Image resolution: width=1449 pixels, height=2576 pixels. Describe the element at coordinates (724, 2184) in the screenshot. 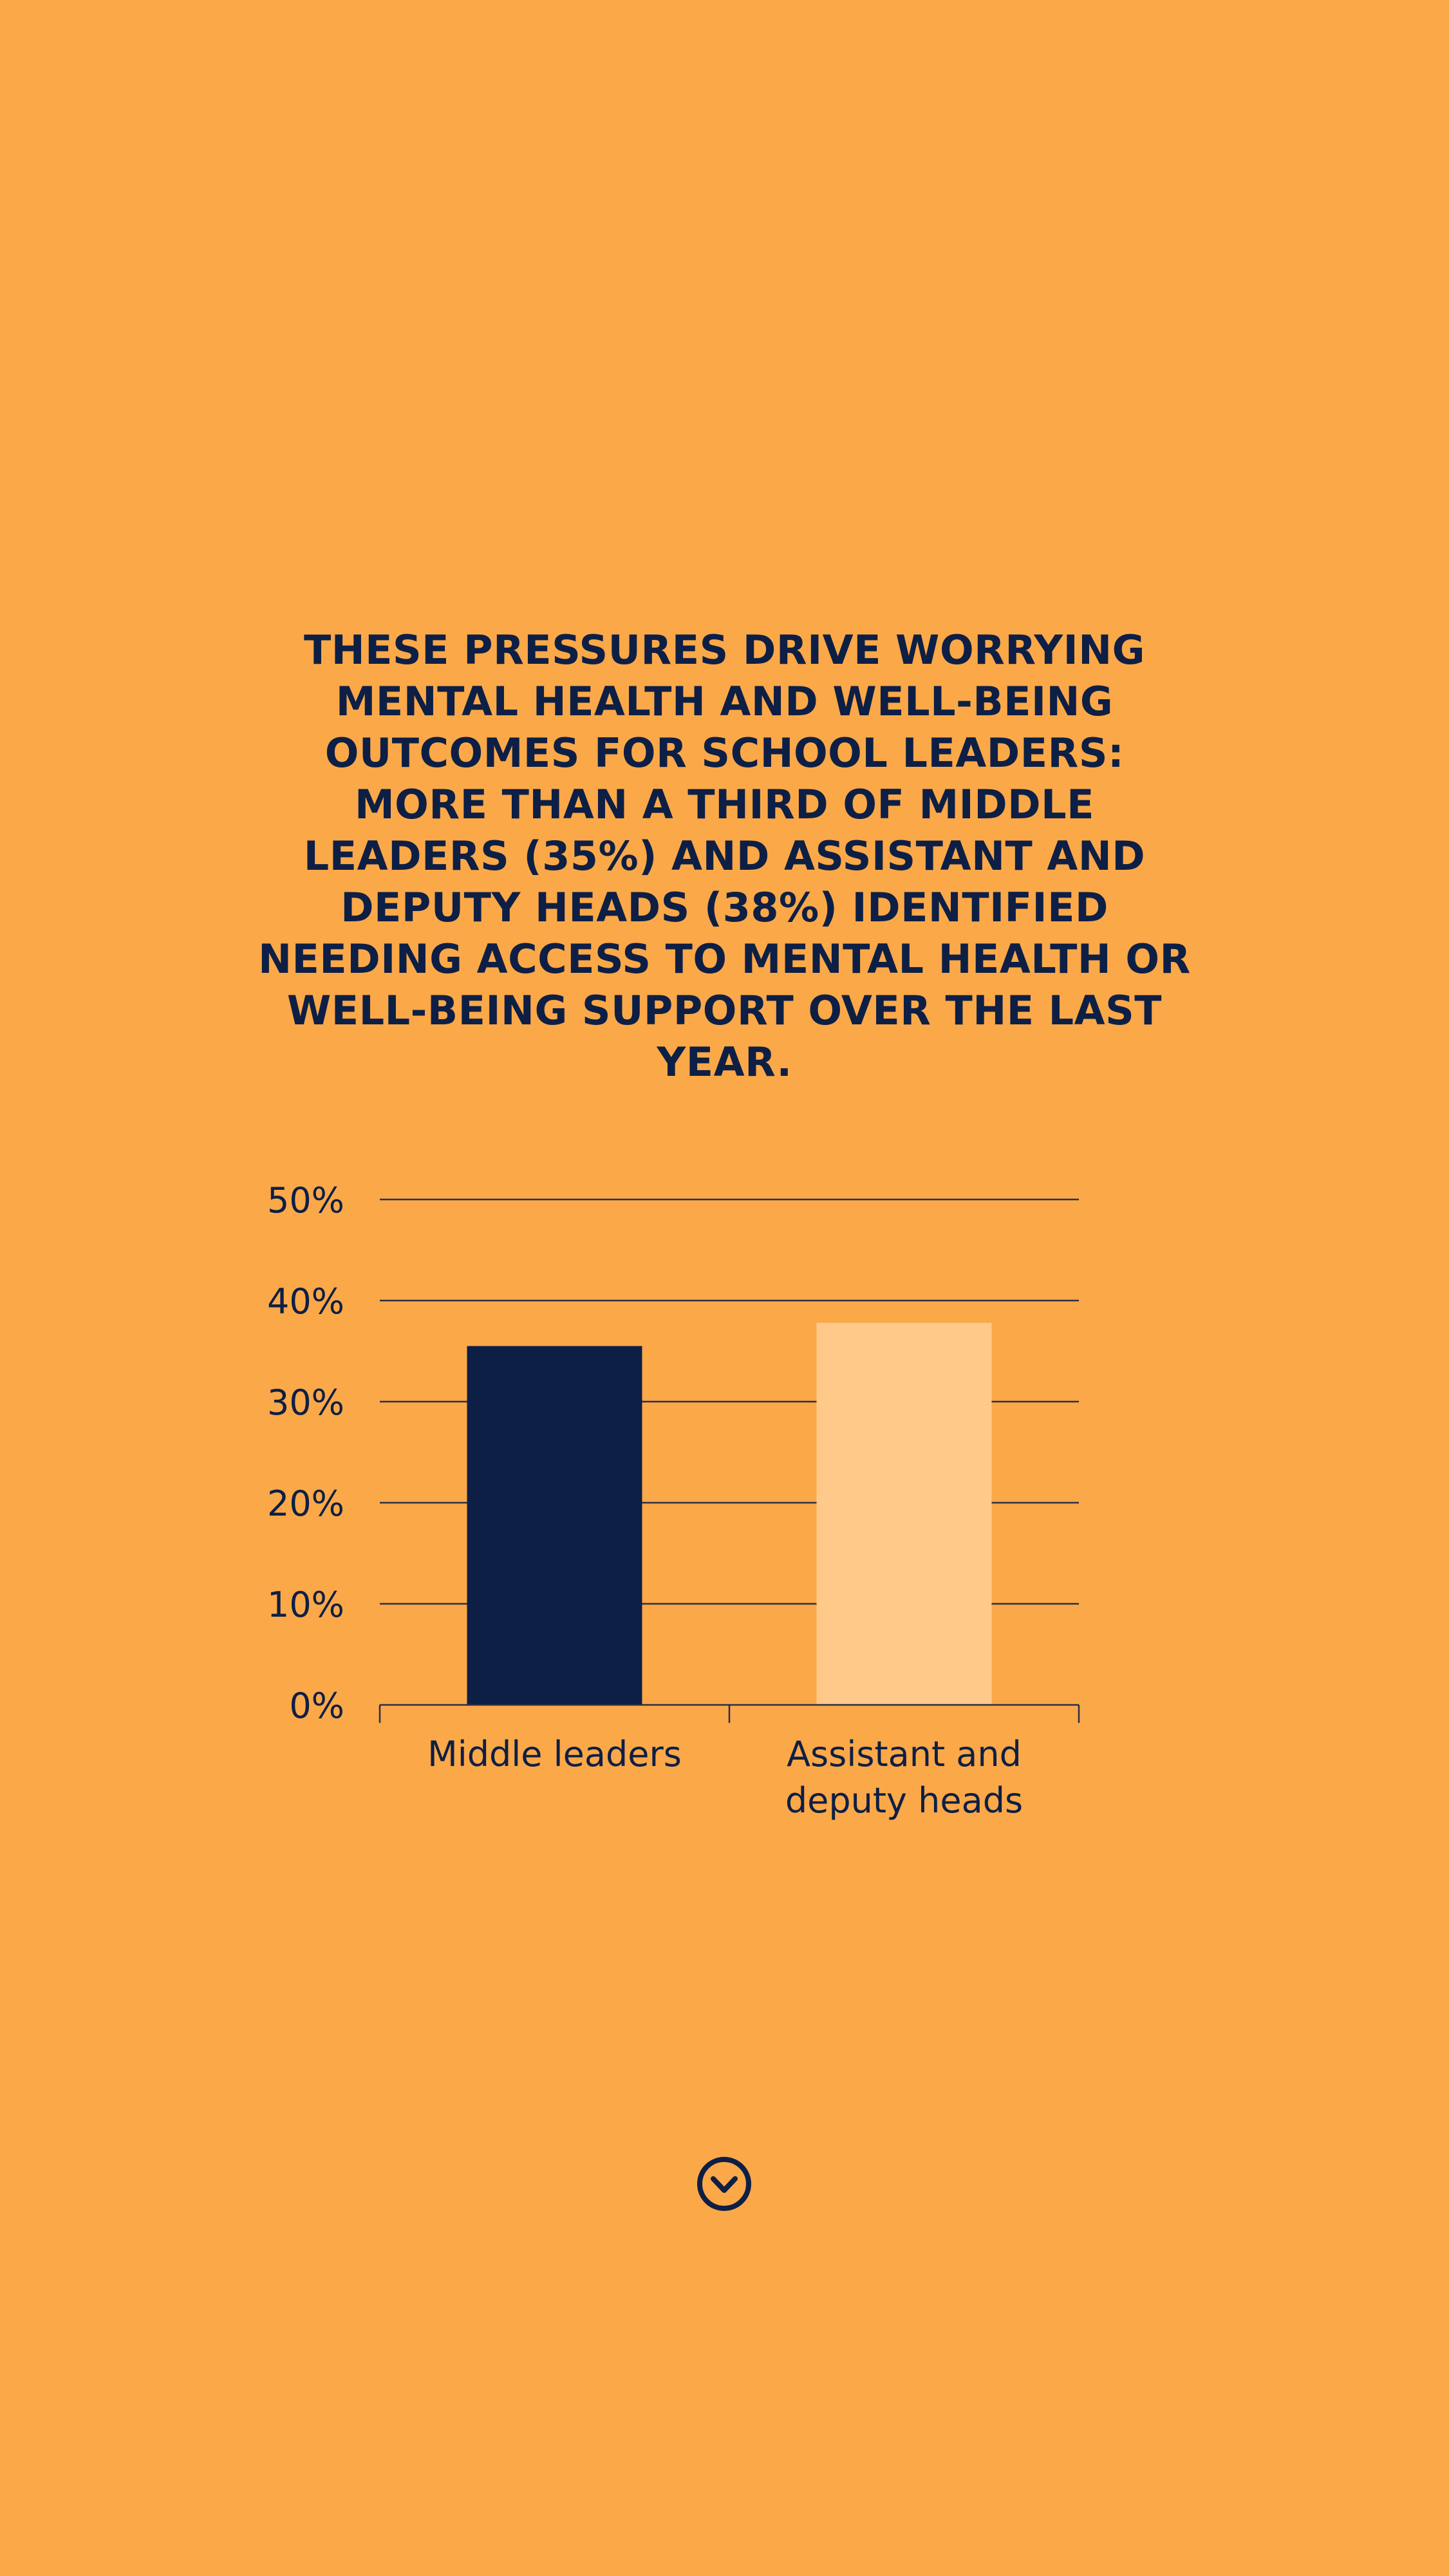

I see `chevron-down-circle-icon` at that location.